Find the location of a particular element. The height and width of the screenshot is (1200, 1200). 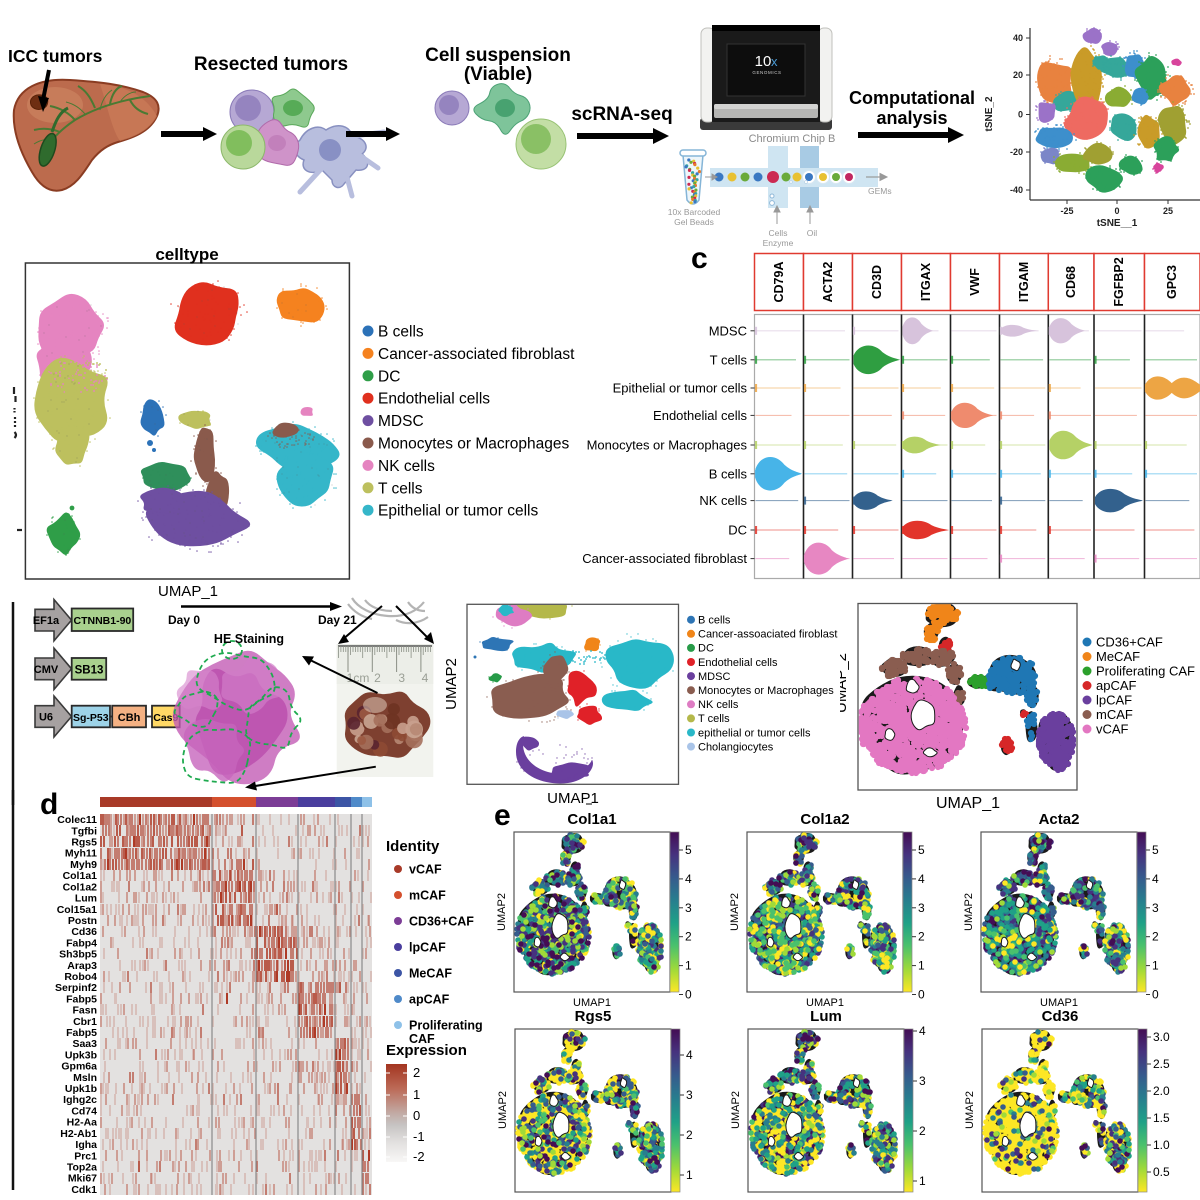

svg-text: Ighg2c is located at coordinates (80, 1100).